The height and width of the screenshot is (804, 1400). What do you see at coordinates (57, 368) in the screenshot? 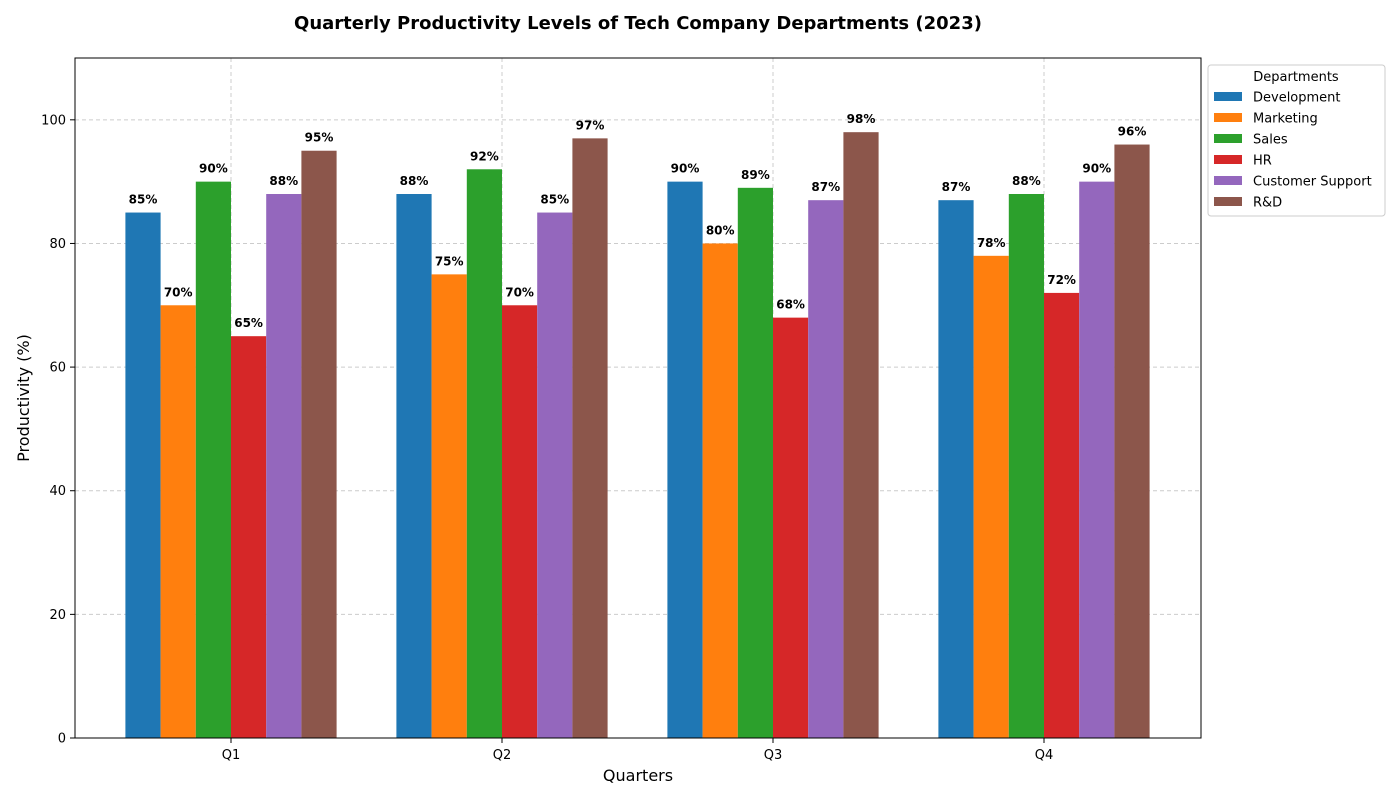
I see `y-tick-label: 60` at bounding box center [57, 368].